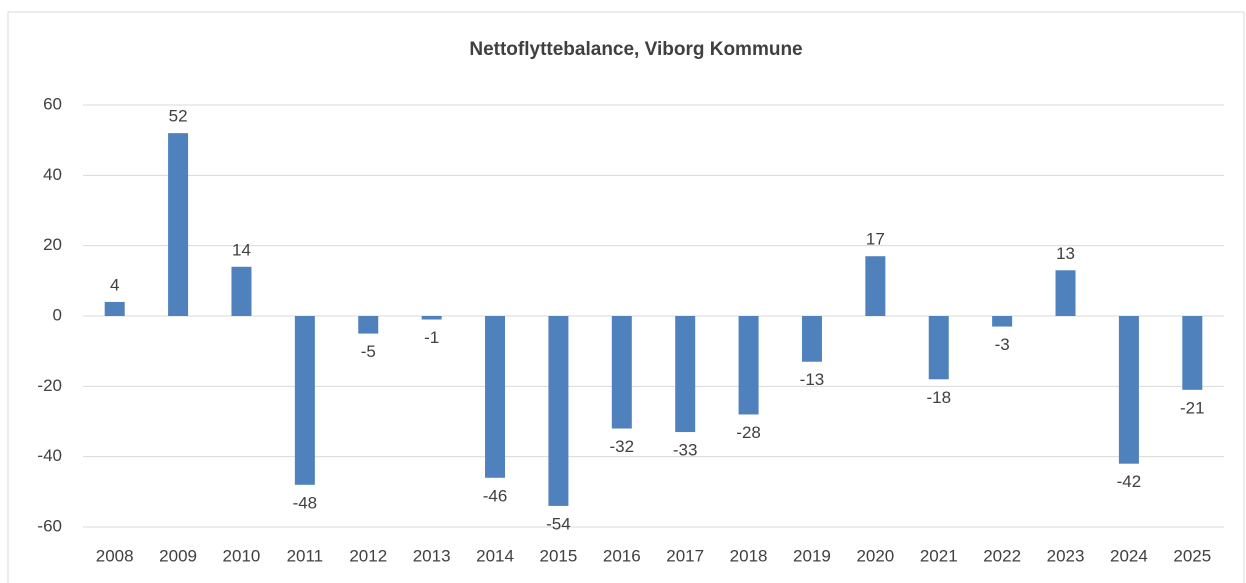 Image resolution: width=1246 pixels, height=583 pixels. Describe the element at coordinates (1002, 555) in the screenshot. I see `x-tick-label: 2022` at that location.